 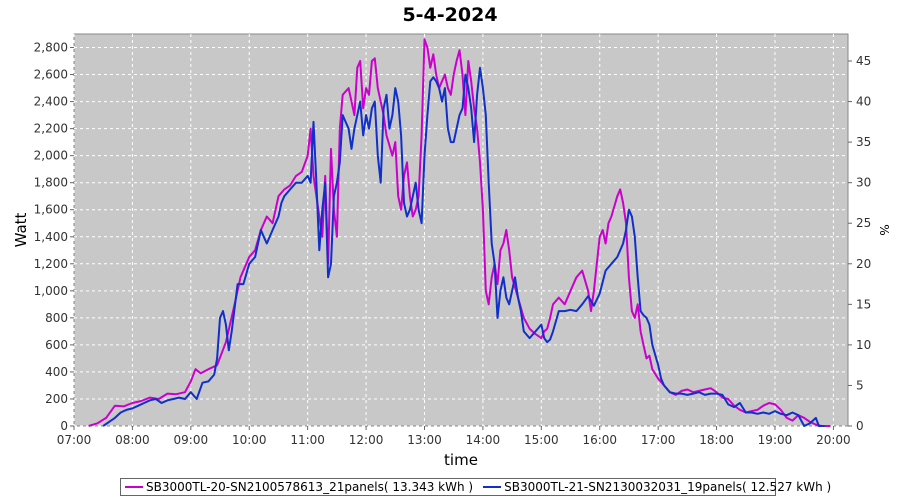 What do you see at coordinates (833, 440) in the screenshot?
I see `x-tick-label: 20:00` at bounding box center [833, 440].